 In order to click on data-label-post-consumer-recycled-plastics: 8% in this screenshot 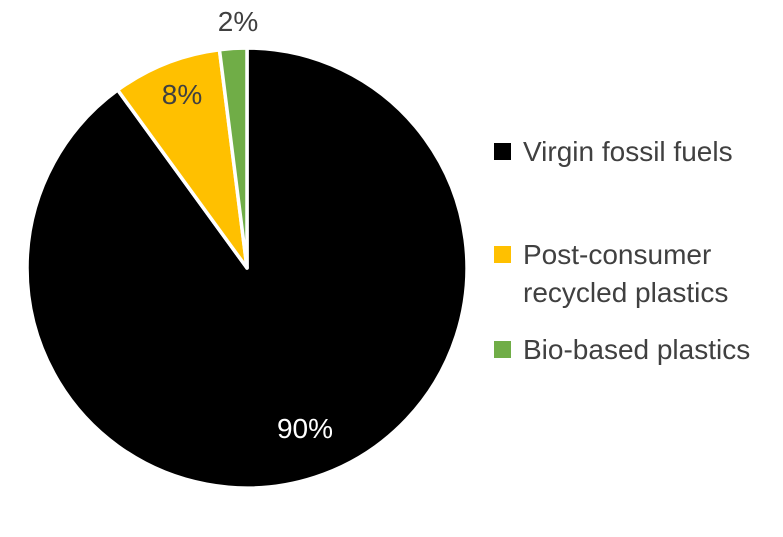, I will do `click(182, 94)`.